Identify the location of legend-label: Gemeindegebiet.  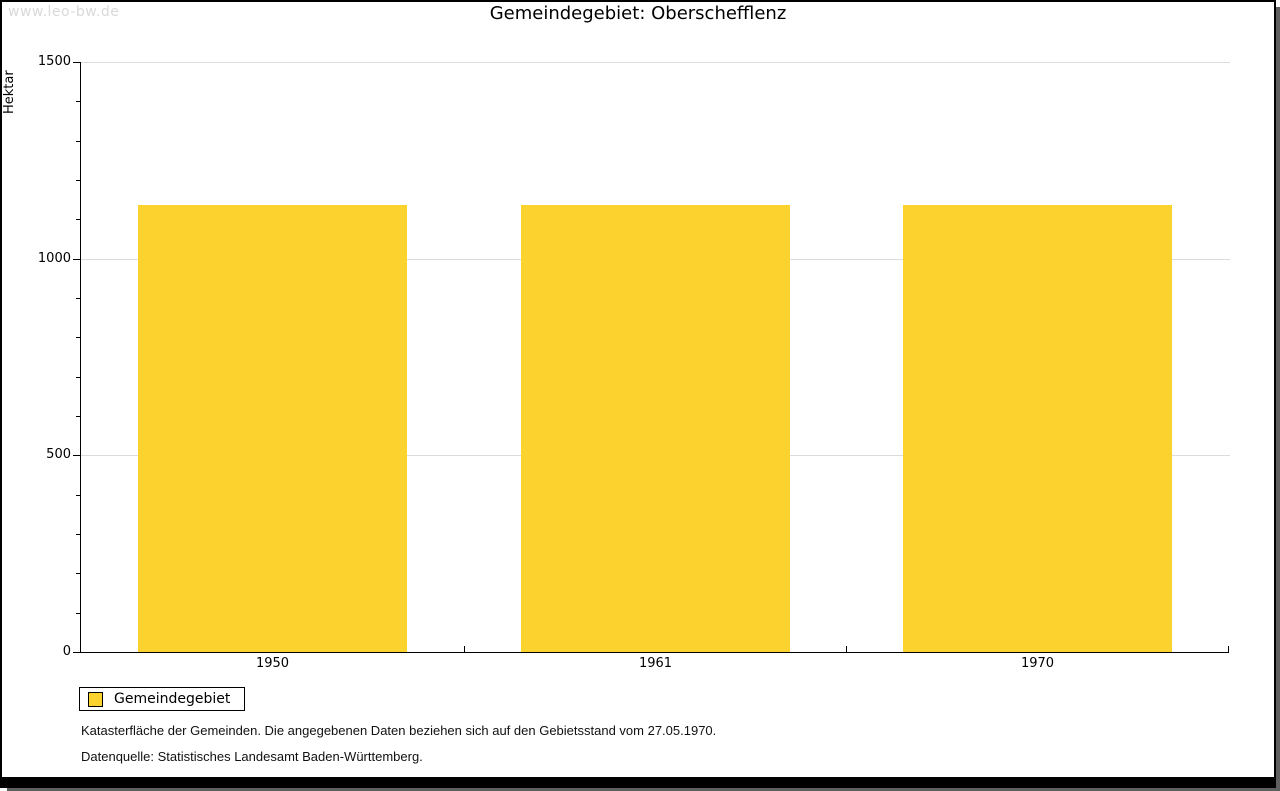
(172, 699).